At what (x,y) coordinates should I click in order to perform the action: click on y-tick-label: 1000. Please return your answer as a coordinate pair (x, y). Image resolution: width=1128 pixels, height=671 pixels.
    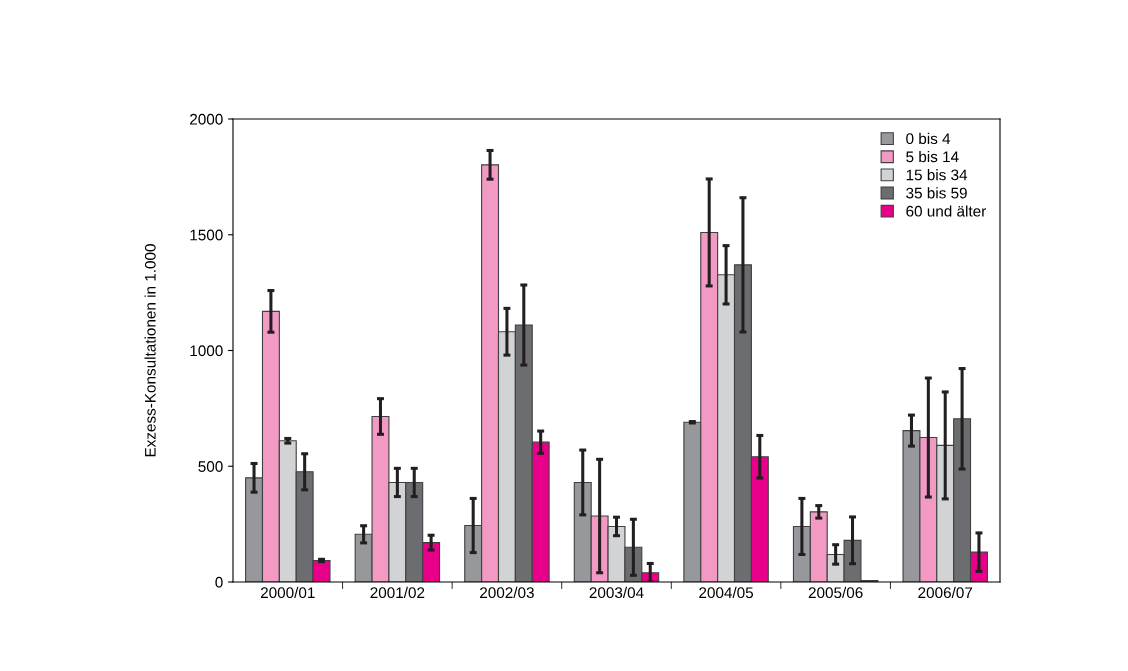
    Looking at the image, I should click on (206, 351).